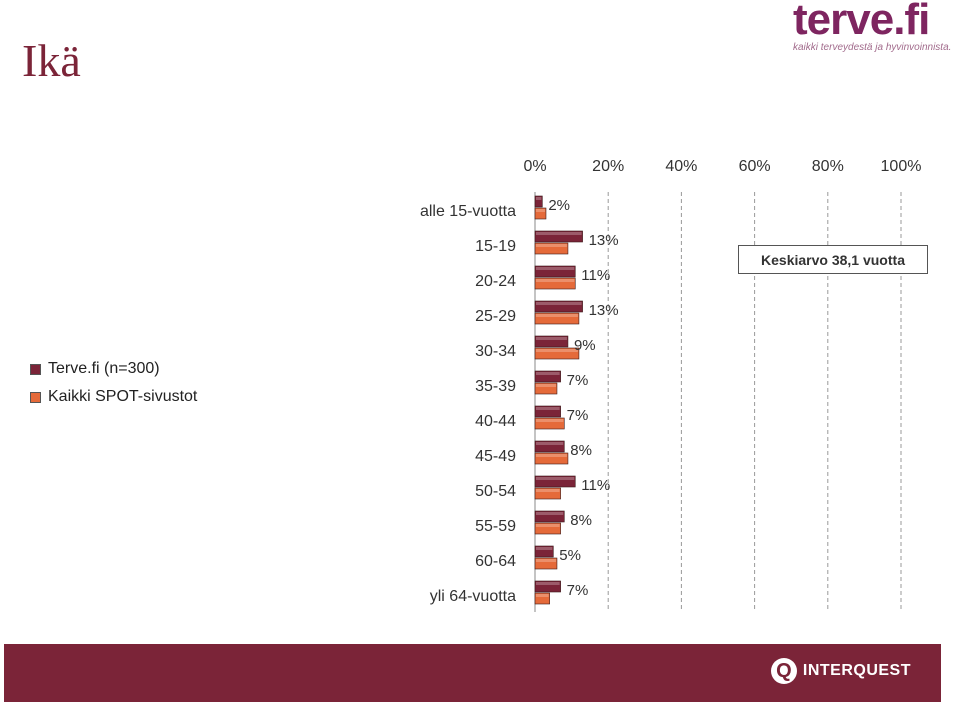  I want to click on category-label: 30-34, so click(495, 351).